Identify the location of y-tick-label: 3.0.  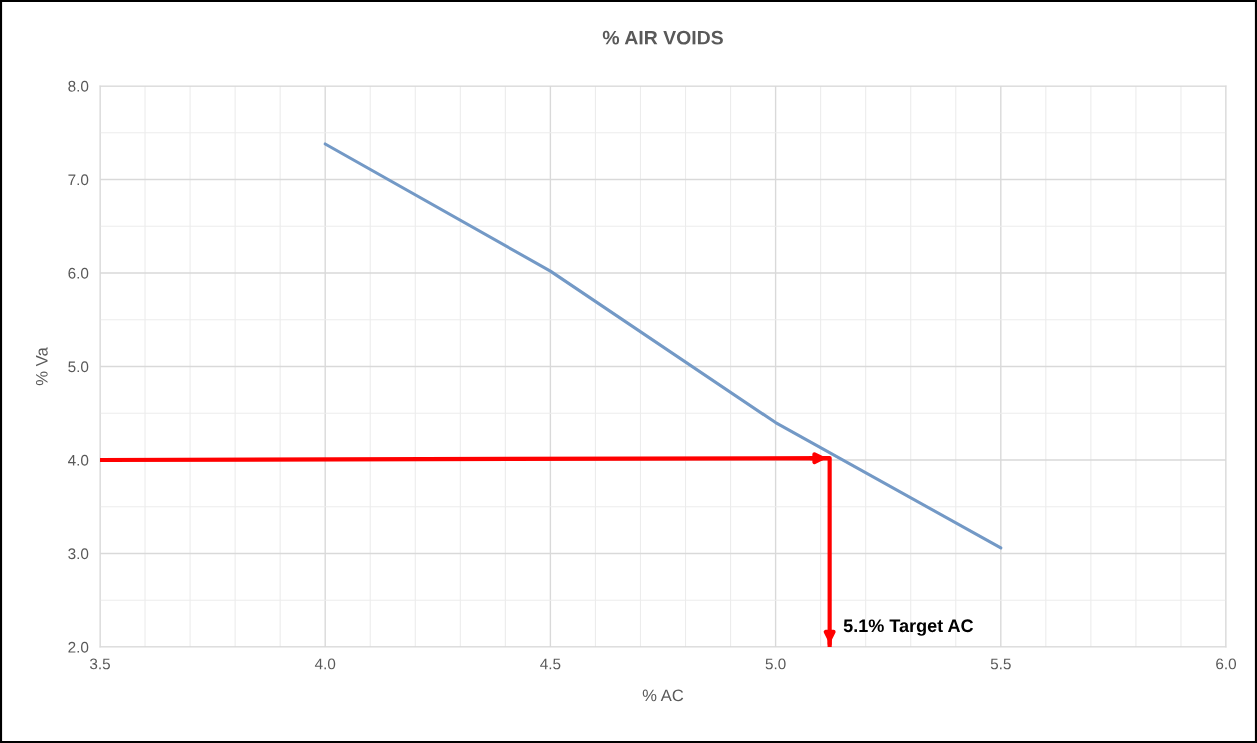
(78, 554).